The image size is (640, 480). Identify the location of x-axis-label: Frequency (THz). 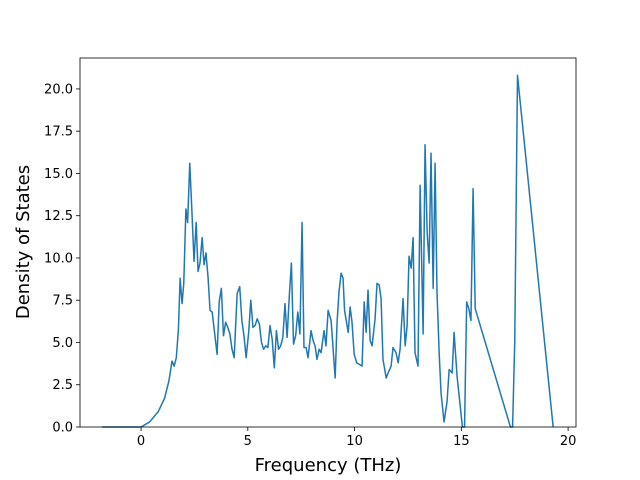
(328, 465).